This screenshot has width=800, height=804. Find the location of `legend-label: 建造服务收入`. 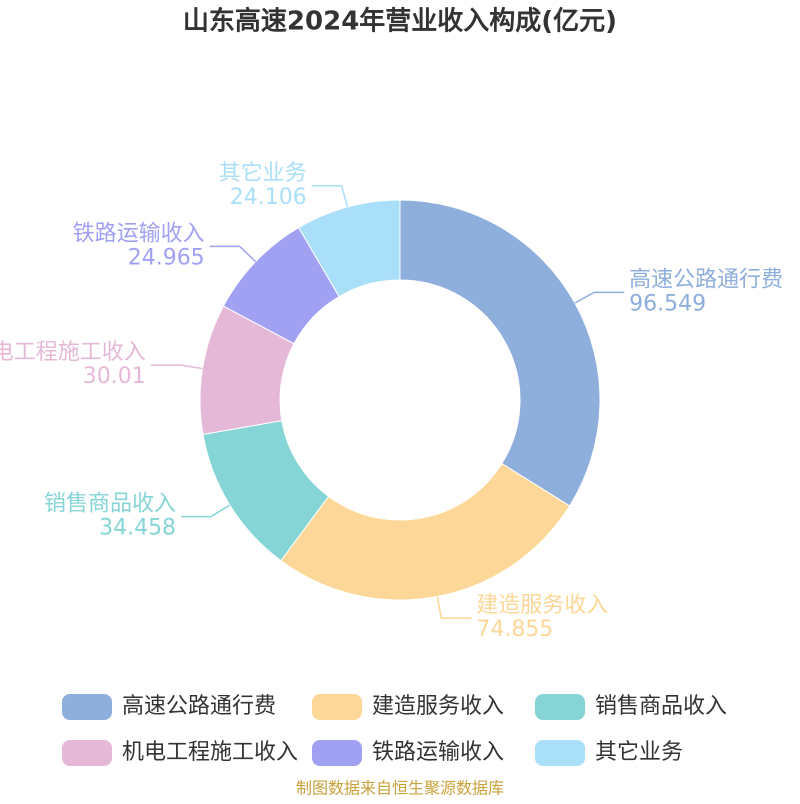

legend-label: 建造服务收入 is located at coordinates (438, 706).